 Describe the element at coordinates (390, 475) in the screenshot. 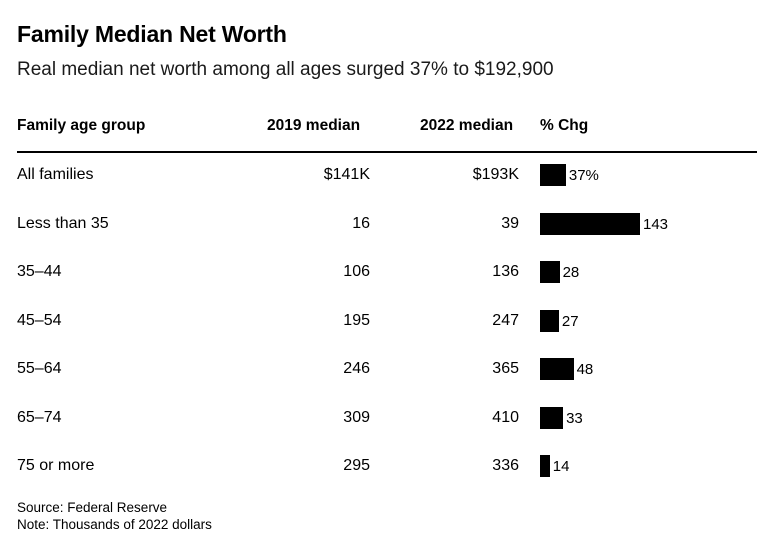

I see `table-row: 75 or more 295 336 14` at that location.